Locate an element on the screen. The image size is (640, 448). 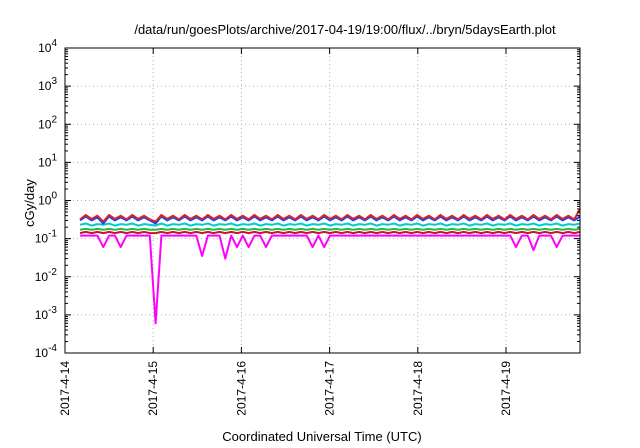
y-tick-label: 10⁰ is located at coordinates (47, 199).